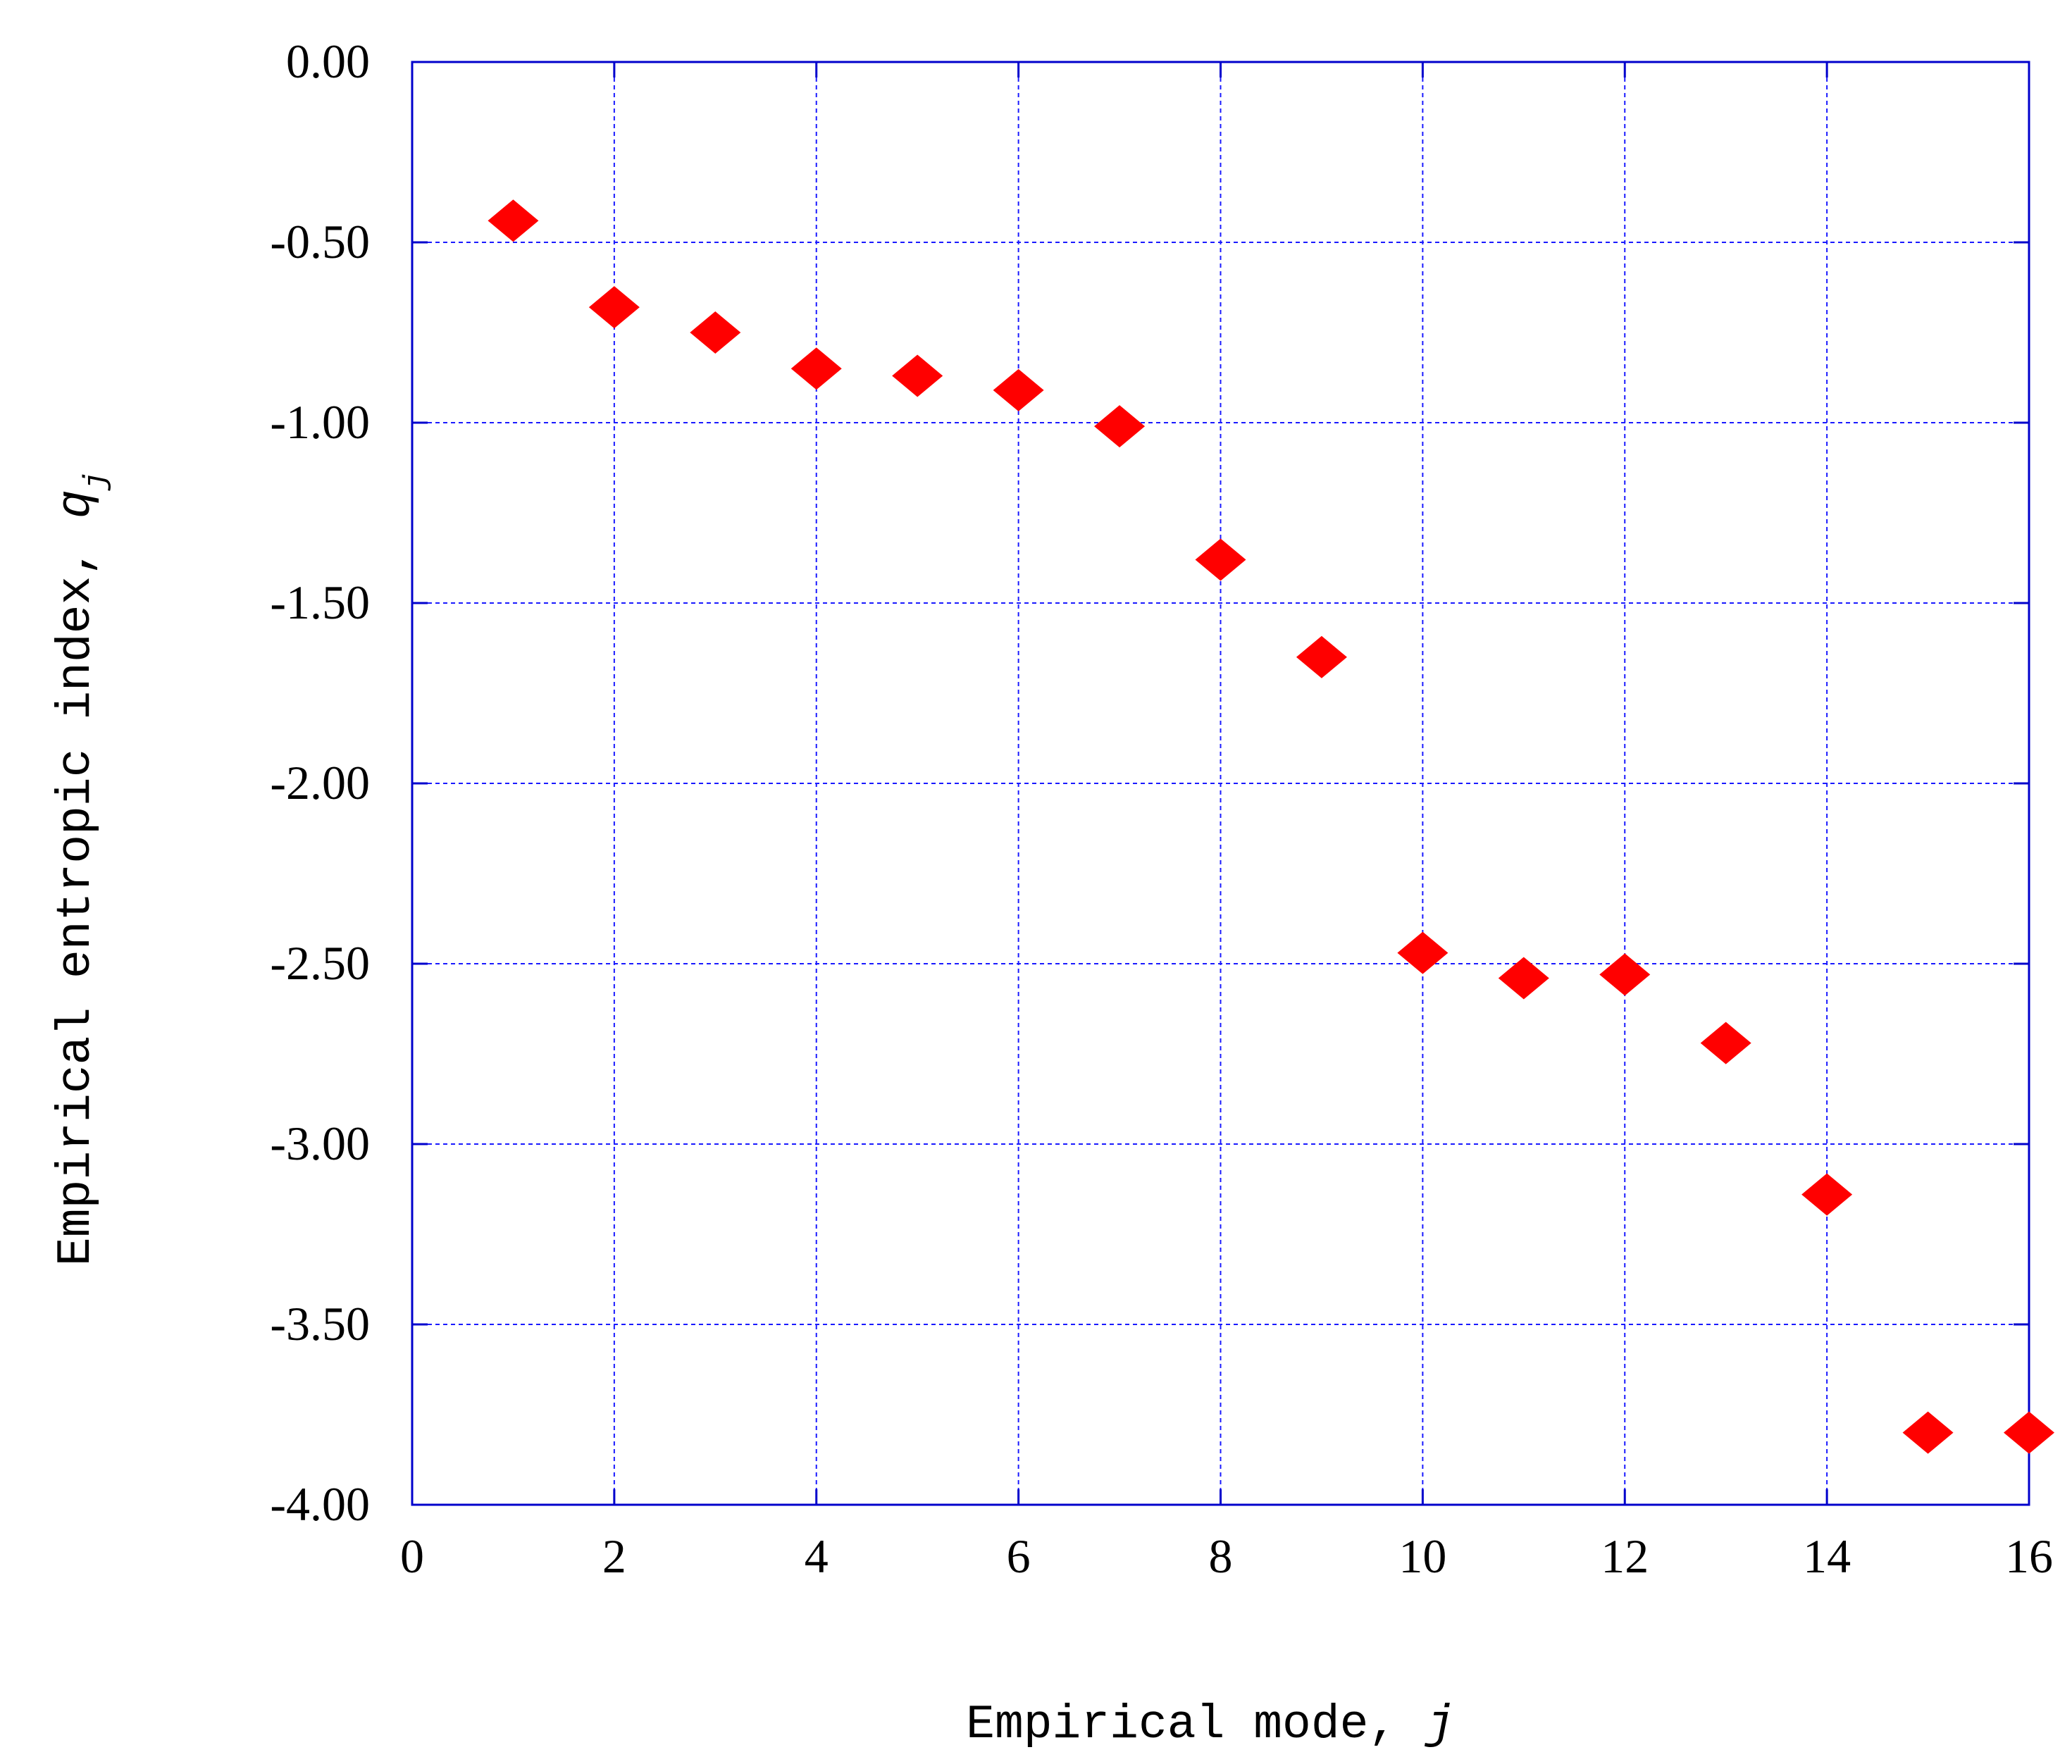 This screenshot has height=1764, width=2072. Describe the element at coordinates (1019, 1556) in the screenshot. I see `x-tick-label: 6` at that location.